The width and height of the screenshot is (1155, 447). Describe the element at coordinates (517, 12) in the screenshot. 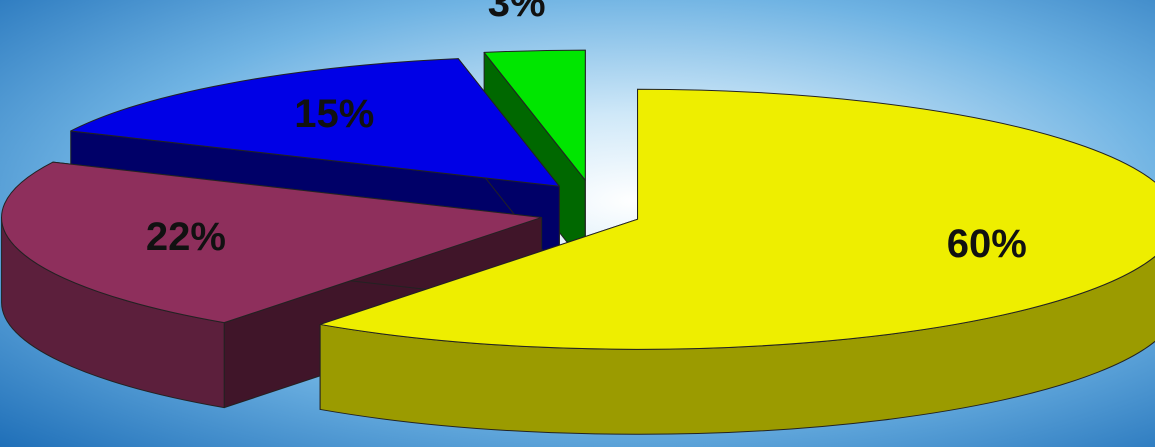

I see `data-label: 3%` at that location.